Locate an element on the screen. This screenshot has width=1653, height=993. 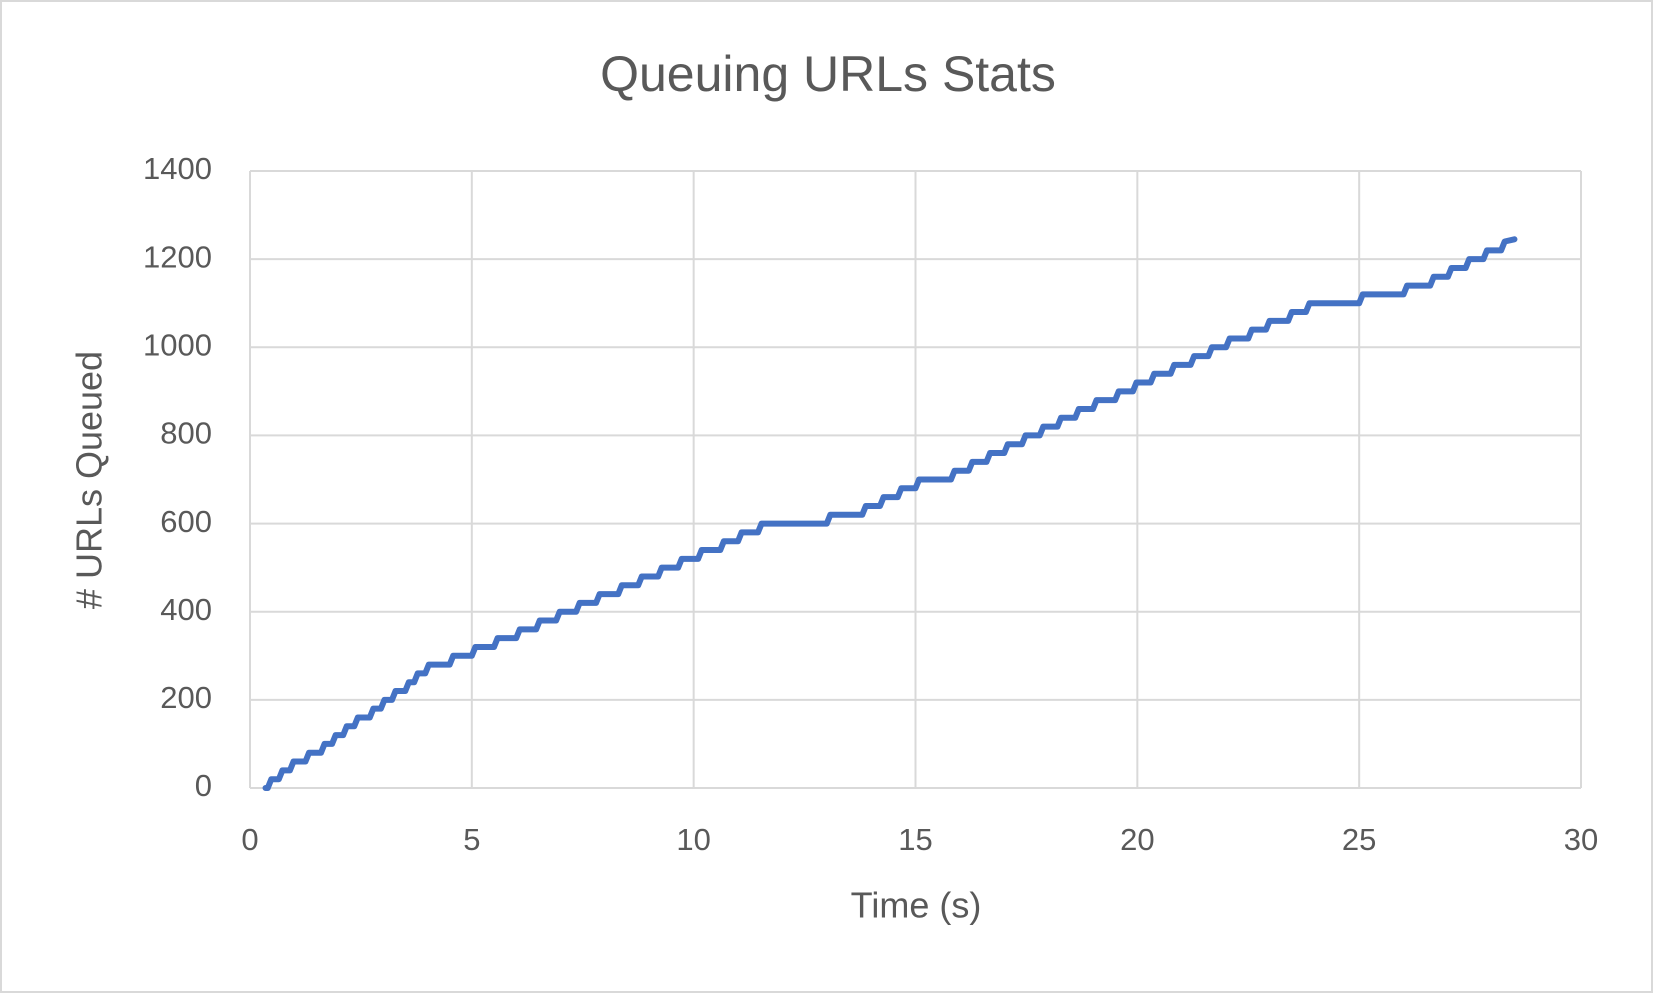
y-tick-label: 1200 is located at coordinates (177, 256).